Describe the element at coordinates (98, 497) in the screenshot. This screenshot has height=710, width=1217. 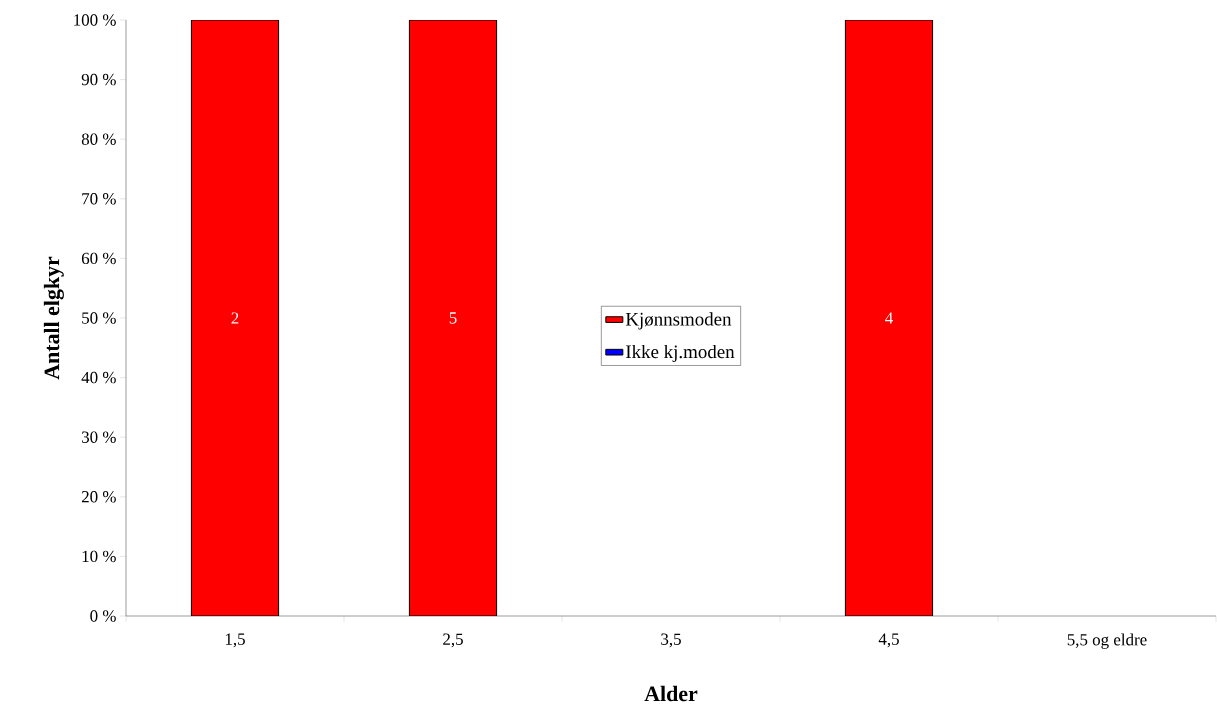
I see `y-tick-label: 20 %` at that location.